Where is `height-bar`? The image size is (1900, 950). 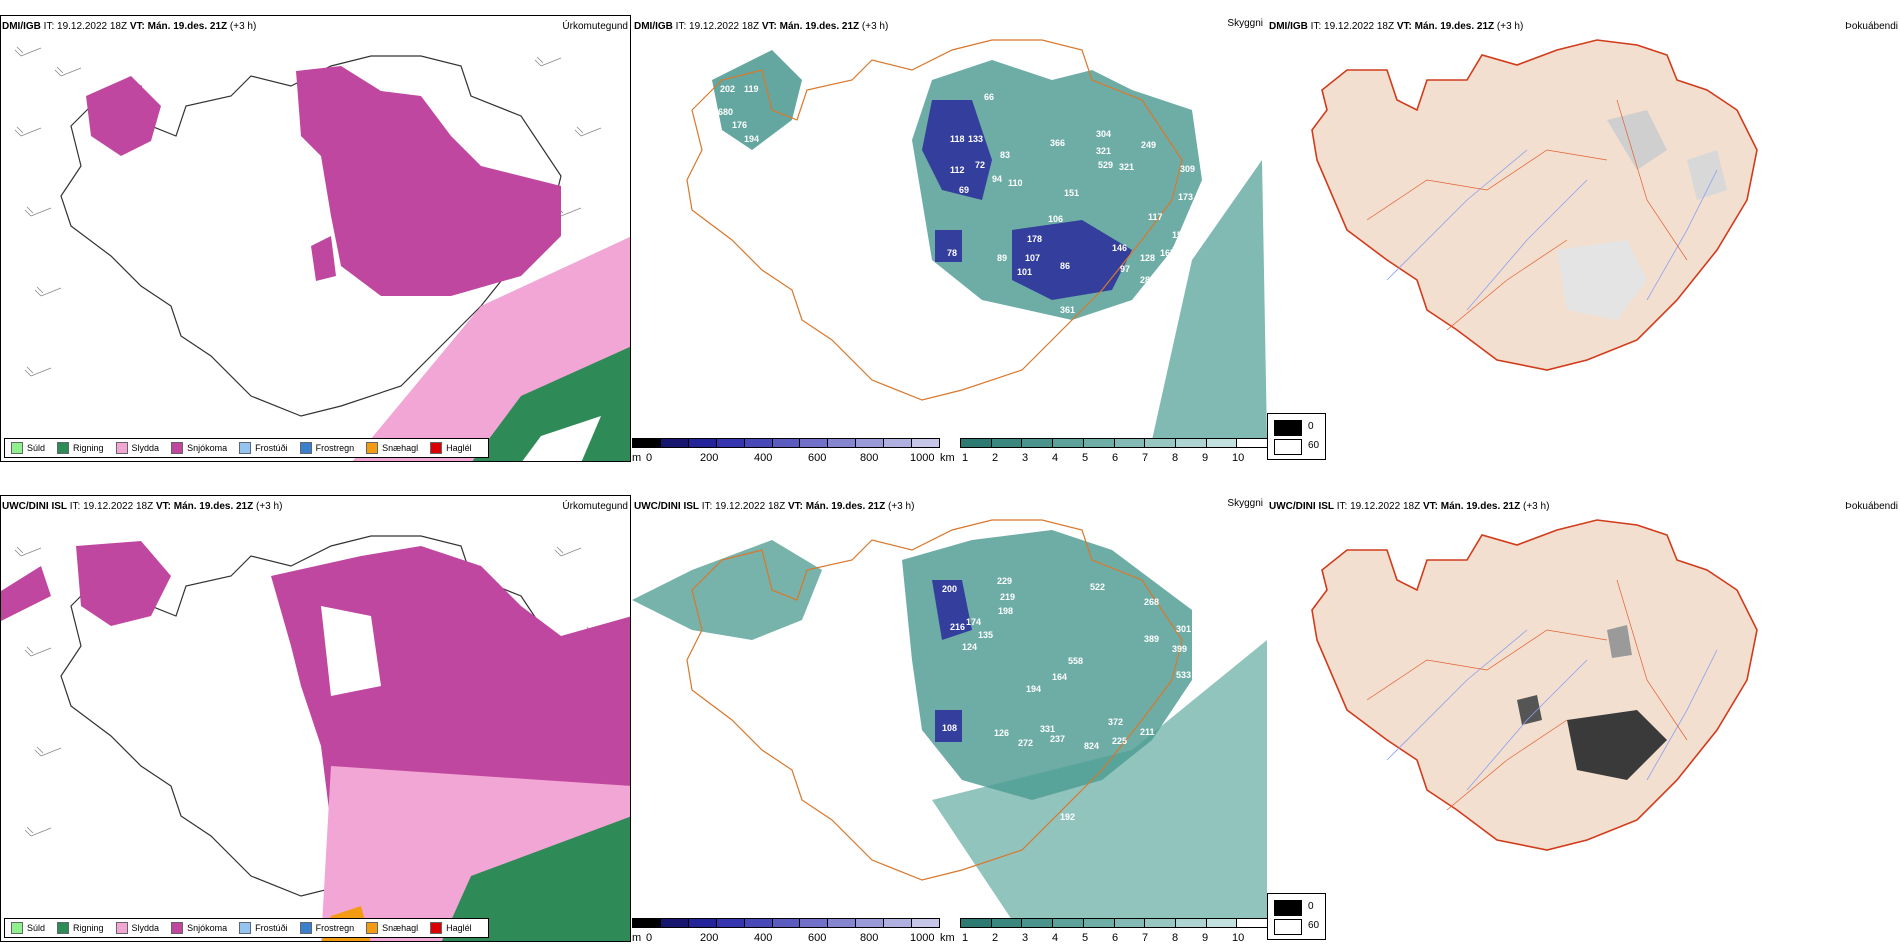 height-bar is located at coordinates (786, 443).